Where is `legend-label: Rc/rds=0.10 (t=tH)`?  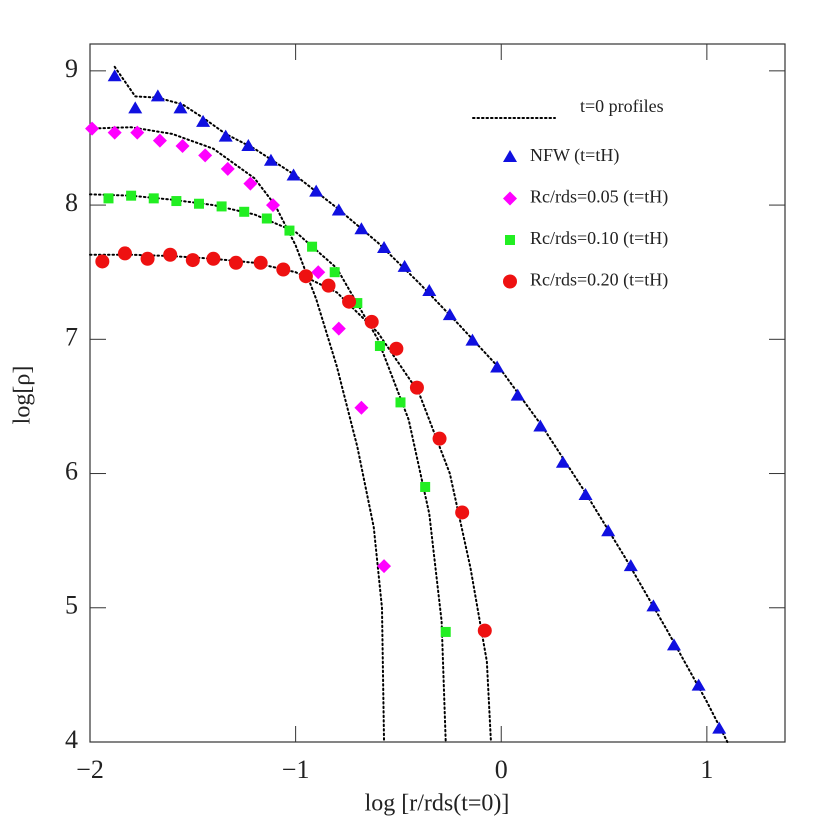 legend-label: Rc/rds=0.10 (t=tH) is located at coordinates (599, 238).